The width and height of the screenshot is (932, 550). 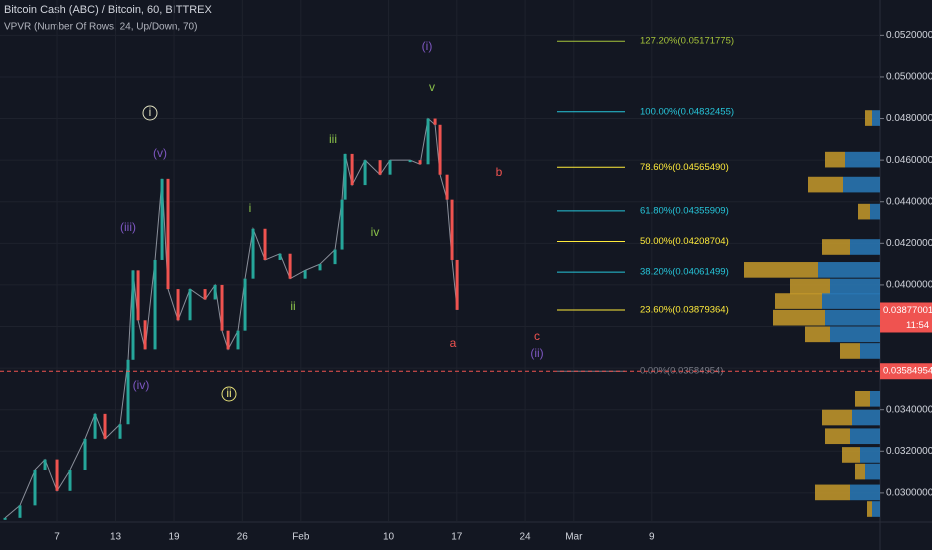 What do you see at coordinates (128, 227) in the screenshot?
I see `wave-label: (iii)` at bounding box center [128, 227].